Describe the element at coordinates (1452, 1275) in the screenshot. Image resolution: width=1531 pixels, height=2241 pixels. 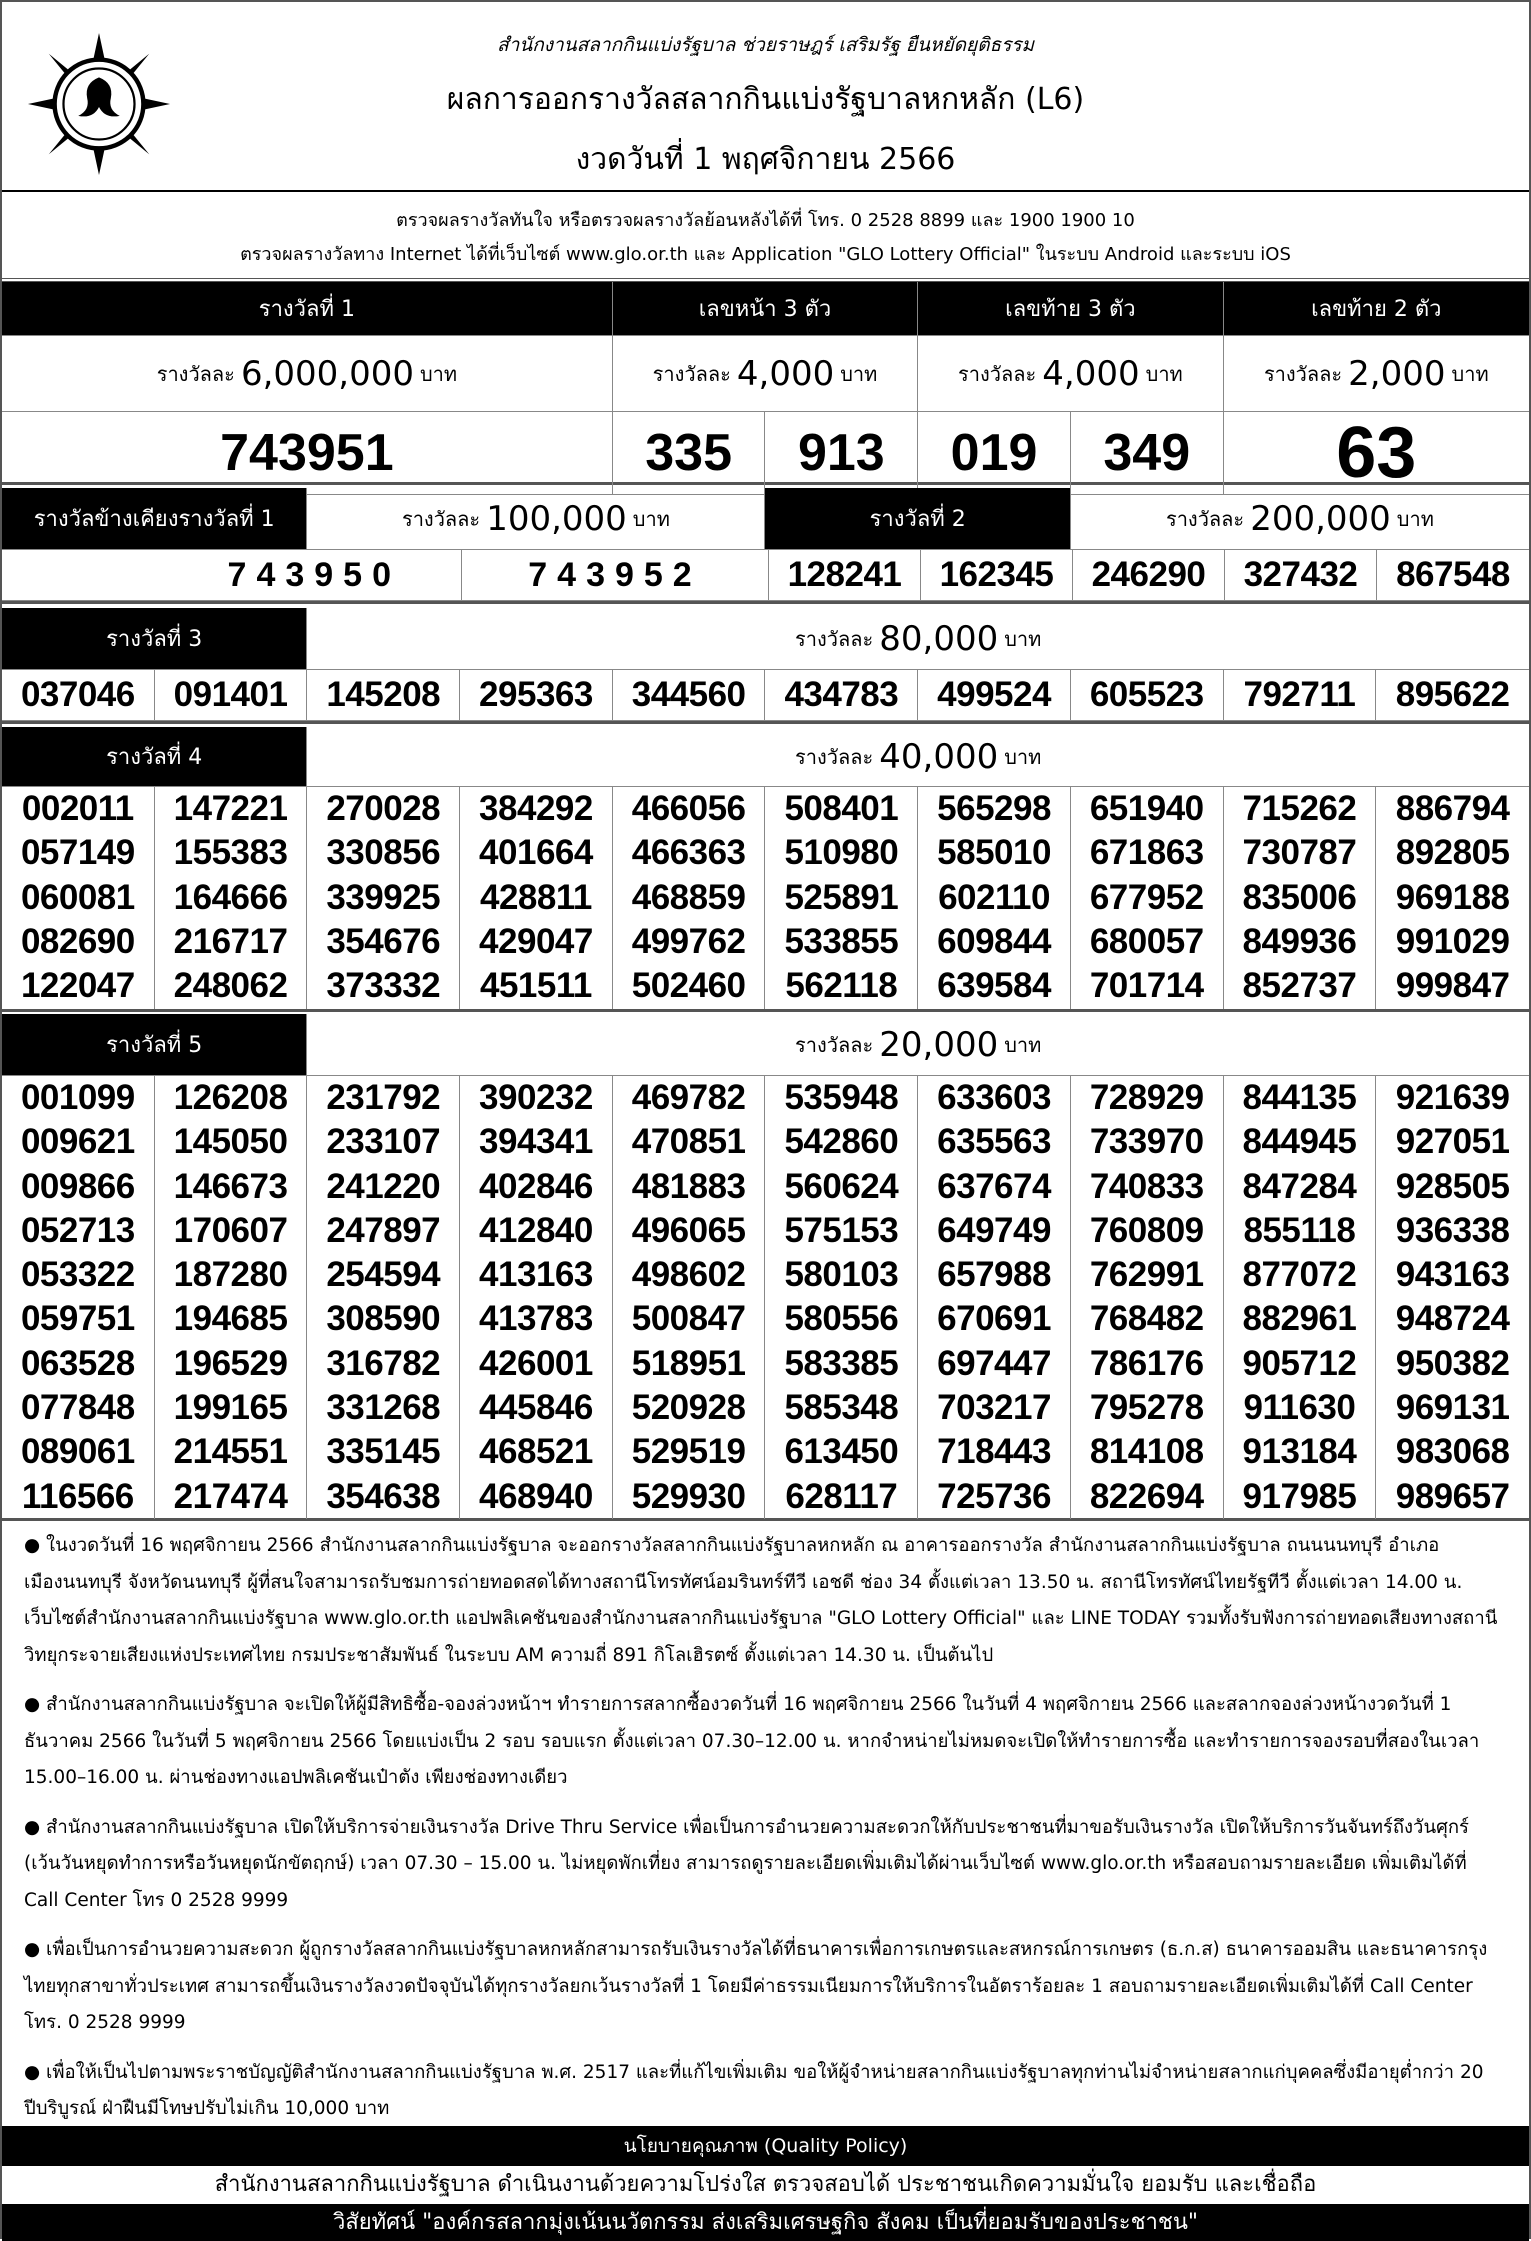
I see `prize5-number: 943163` at that location.